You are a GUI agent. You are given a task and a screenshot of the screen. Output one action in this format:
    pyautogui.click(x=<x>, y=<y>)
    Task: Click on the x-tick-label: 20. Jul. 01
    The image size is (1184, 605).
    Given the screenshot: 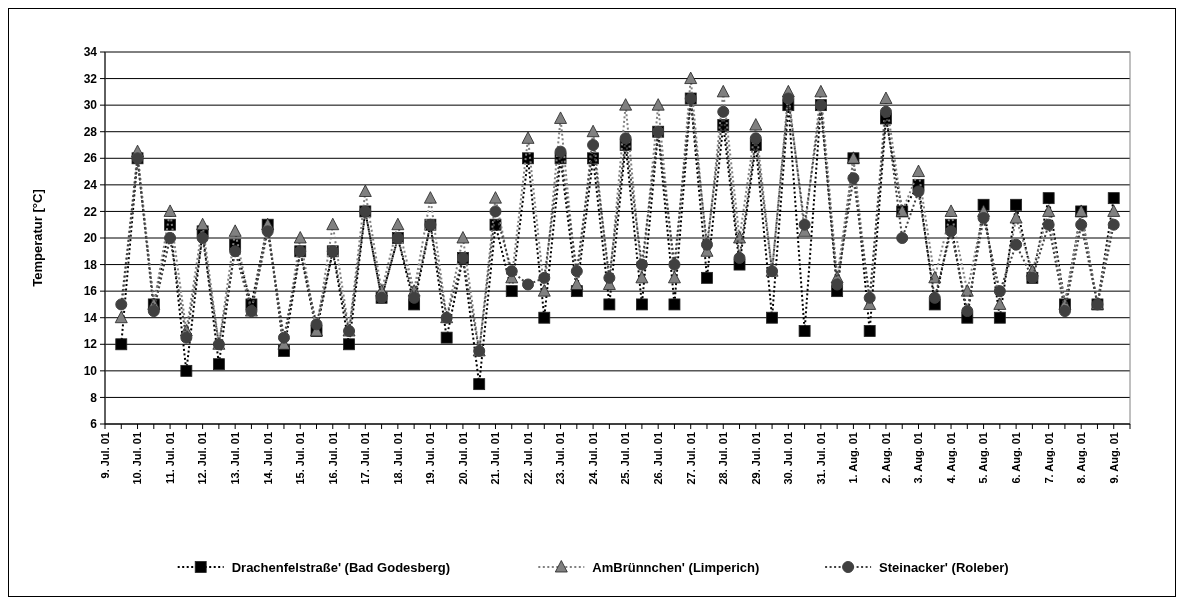 What is the action you would take?
    pyautogui.click(x=462, y=458)
    